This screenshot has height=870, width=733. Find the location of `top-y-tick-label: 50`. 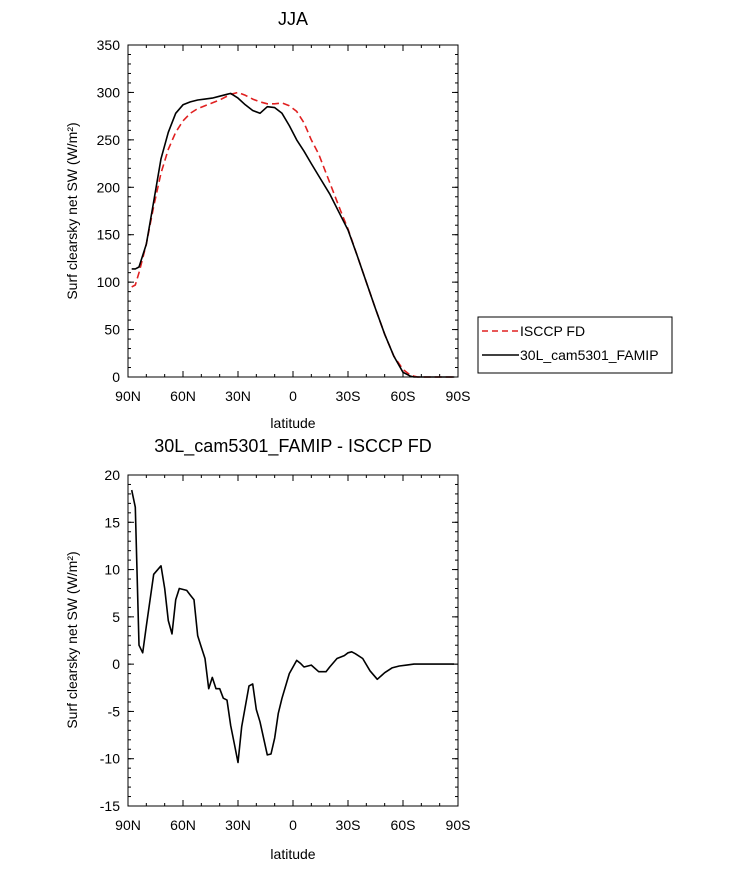

top-y-tick-label: 50 is located at coordinates (112, 330).